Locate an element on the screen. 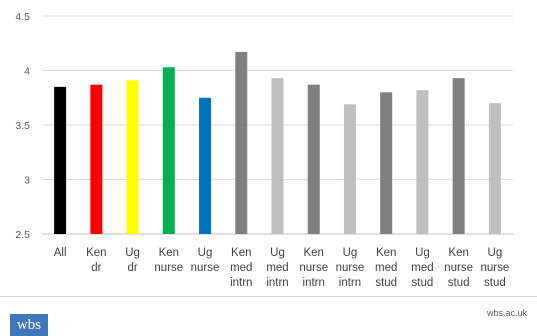  y-tick-label: 4.5 is located at coordinates (22, 17).